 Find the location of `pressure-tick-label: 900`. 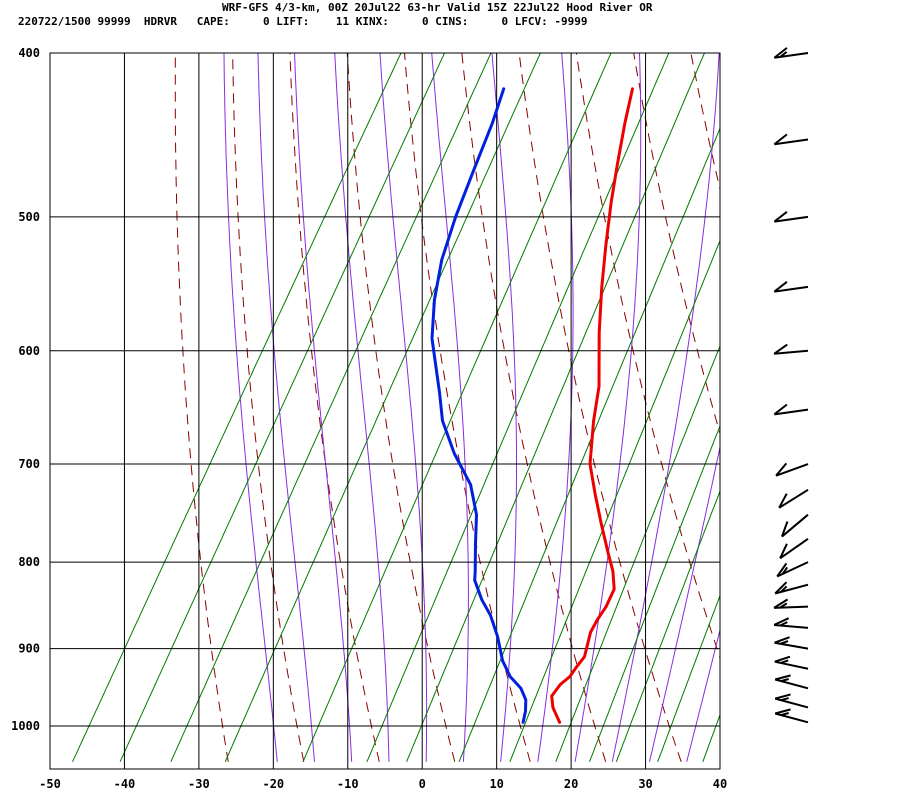

pressure-tick-label: 900 is located at coordinates (29, 649).